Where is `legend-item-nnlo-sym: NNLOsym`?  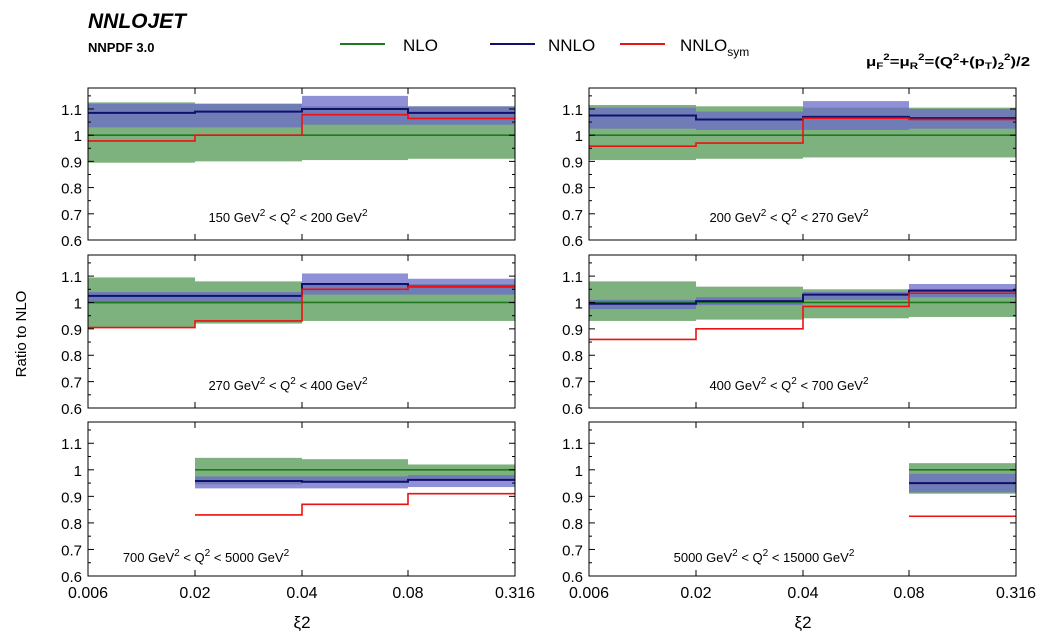
legend-item-nnlo-sym: NNLOsym is located at coordinates (684, 47).